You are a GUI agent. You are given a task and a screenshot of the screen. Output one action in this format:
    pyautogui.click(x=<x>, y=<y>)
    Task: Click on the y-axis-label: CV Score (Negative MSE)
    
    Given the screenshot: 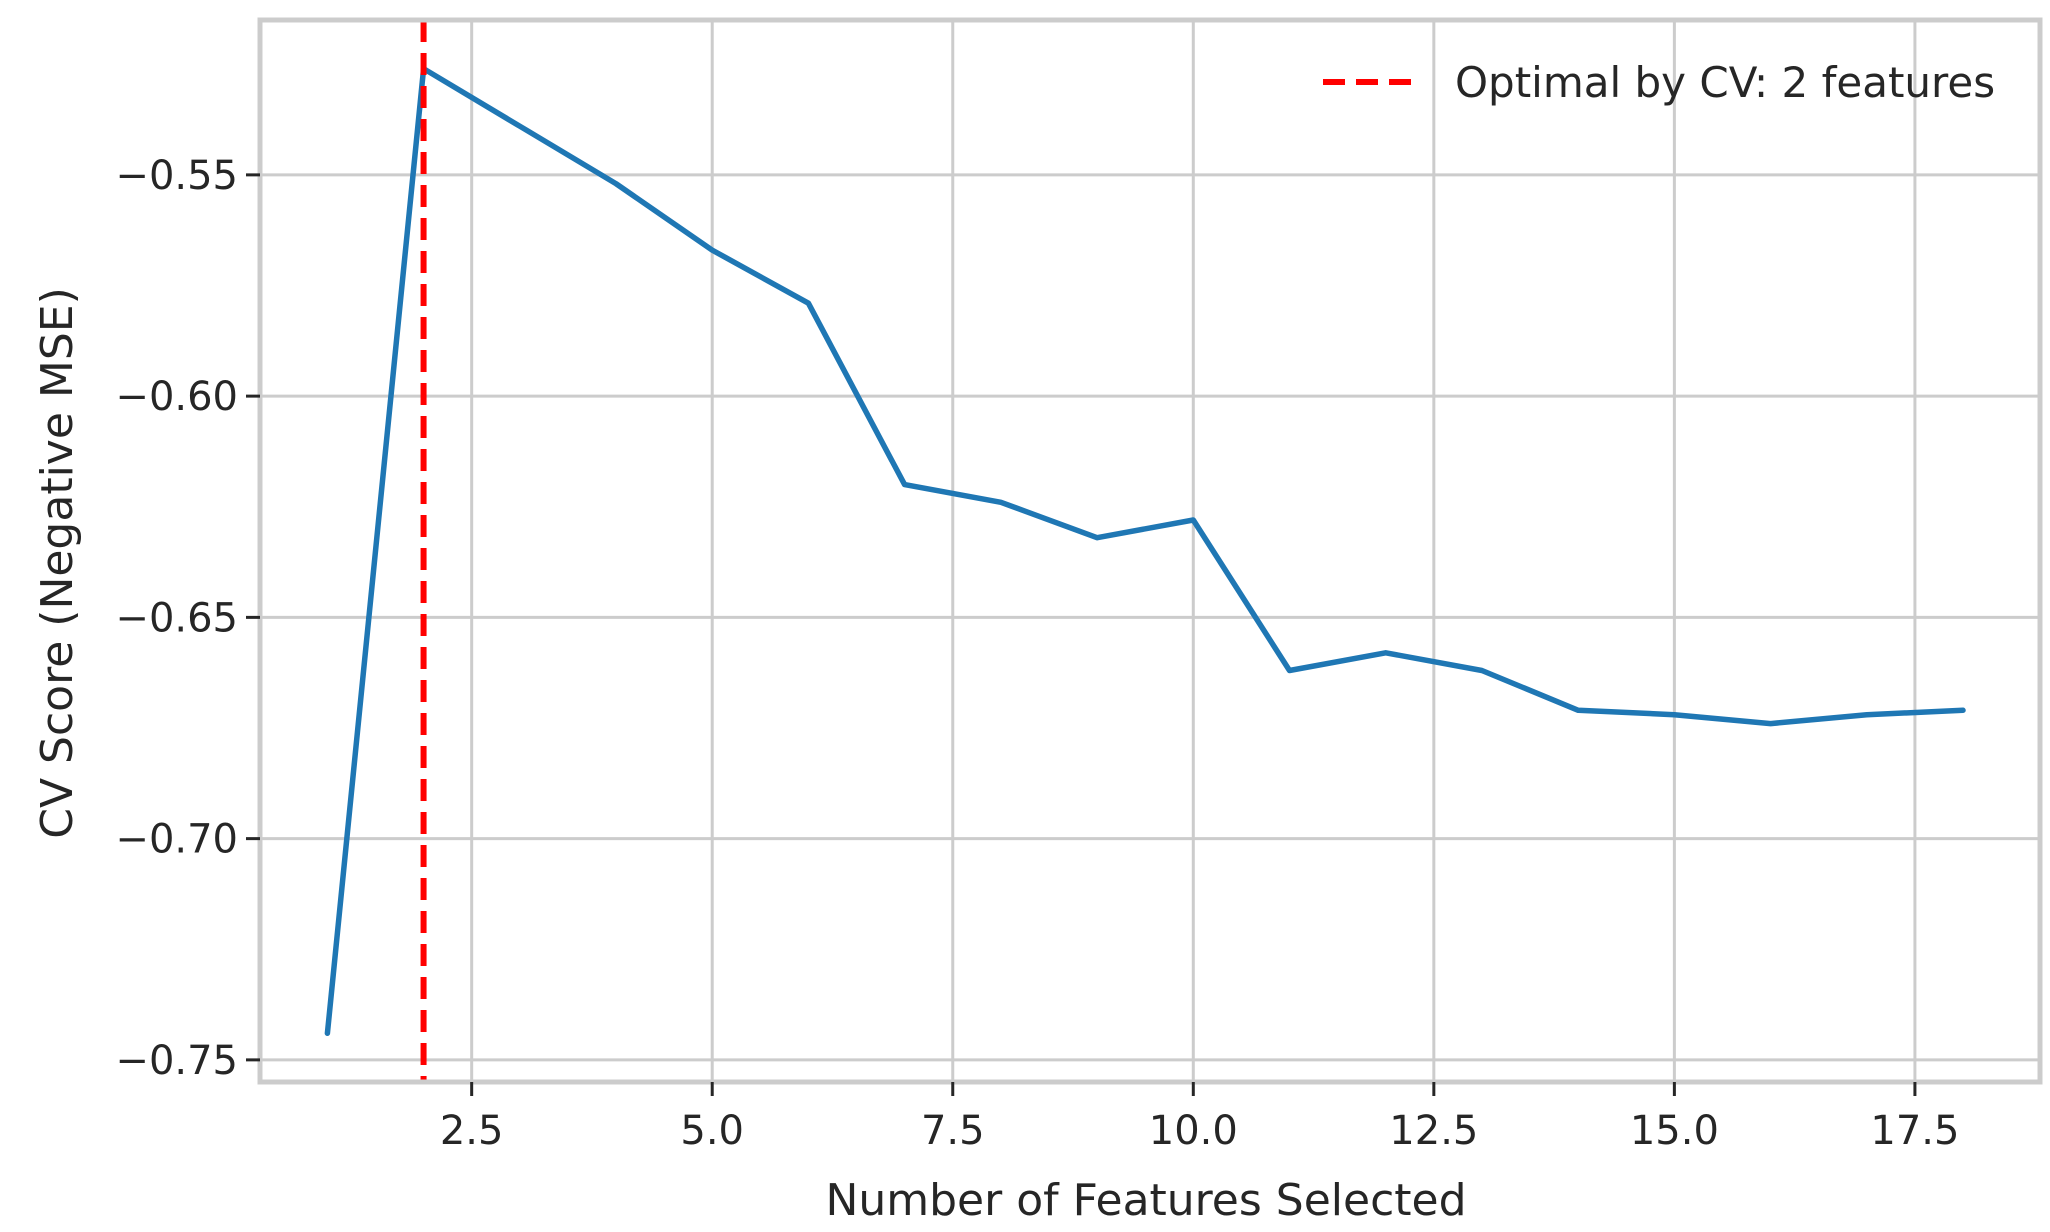 What is the action you would take?
    pyautogui.click(x=57, y=563)
    